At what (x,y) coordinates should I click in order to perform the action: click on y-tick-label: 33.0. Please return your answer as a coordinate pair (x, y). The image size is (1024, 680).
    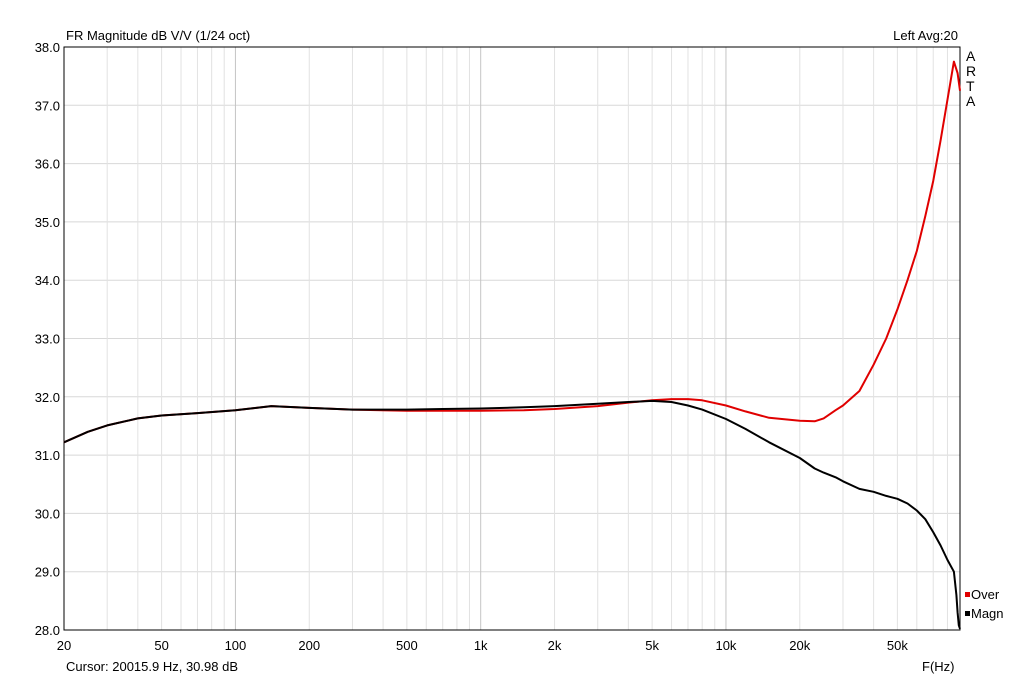
    Looking at the image, I should click on (47, 339).